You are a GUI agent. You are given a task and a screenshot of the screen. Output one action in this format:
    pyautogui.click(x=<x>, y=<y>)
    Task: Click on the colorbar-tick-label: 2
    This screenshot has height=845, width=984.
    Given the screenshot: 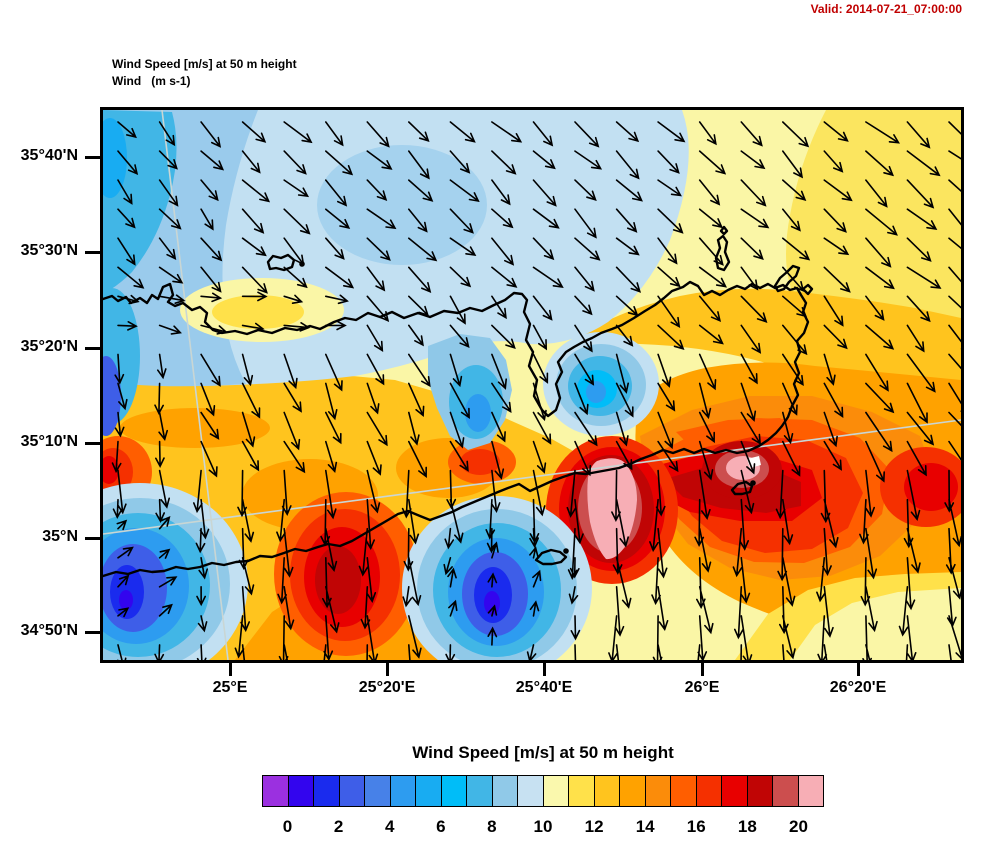 What is the action you would take?
    pyautogui.click(x=338, y=826)
    